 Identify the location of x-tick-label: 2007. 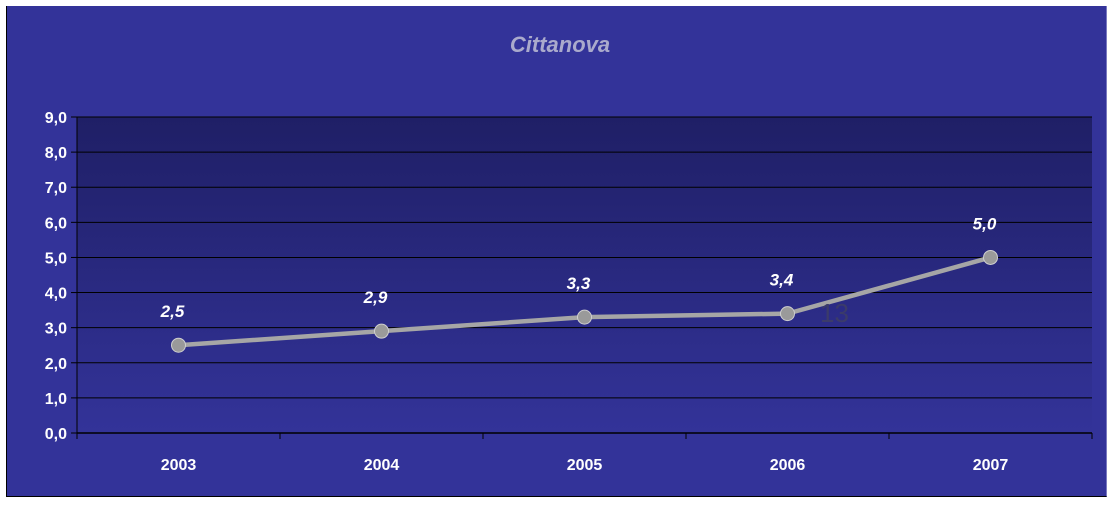
(991, 465).